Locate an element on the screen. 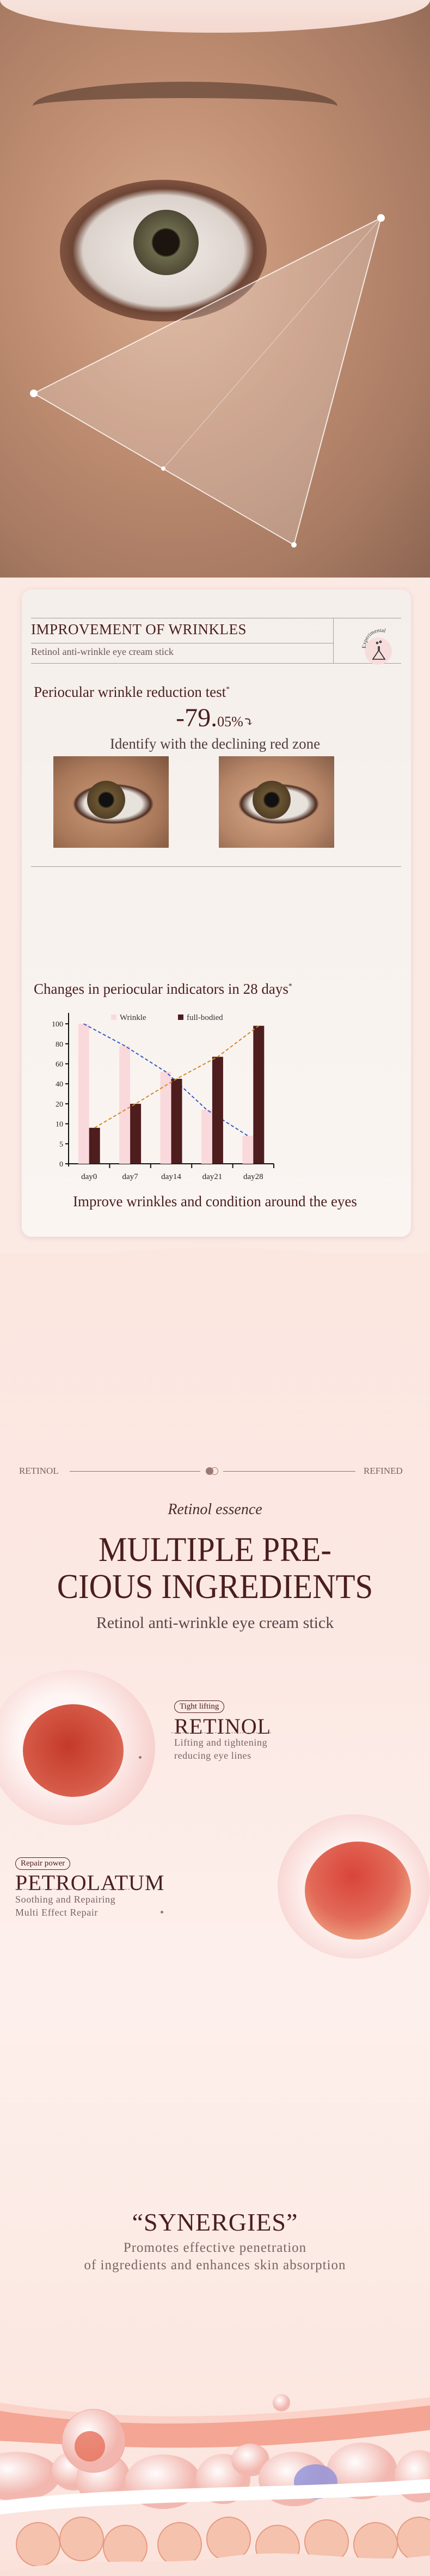  x-tick-label: day28 is located at coordinates (253, 1176).